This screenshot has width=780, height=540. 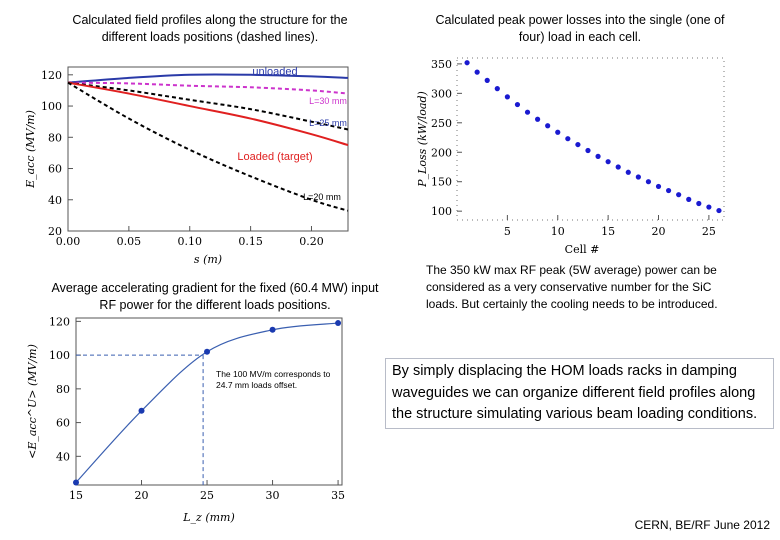 I want to click on series-annotation: unloaded, so click(x=274, y=72).